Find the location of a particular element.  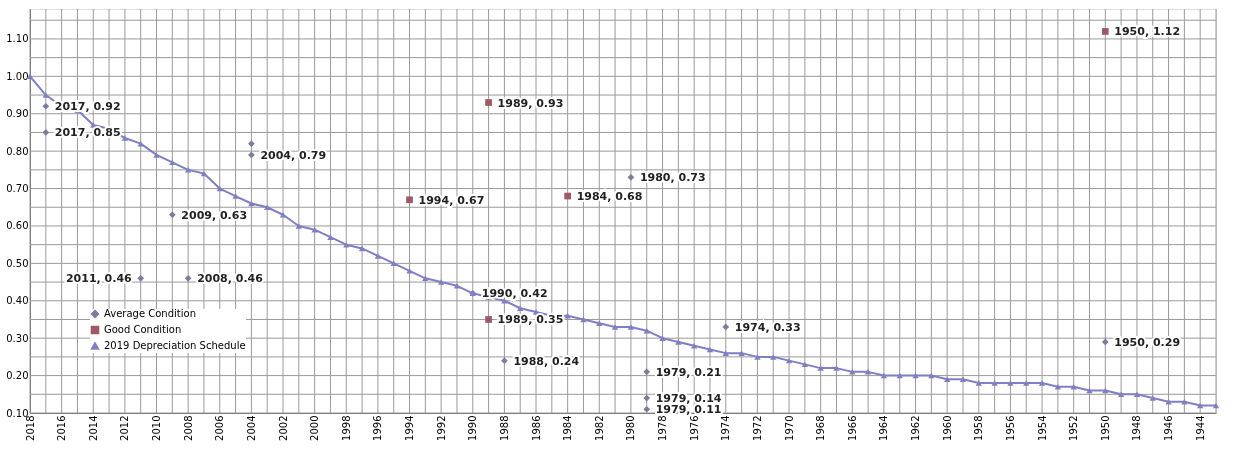

y-tick-label: 0.30 is located at coordinates (17, 338).